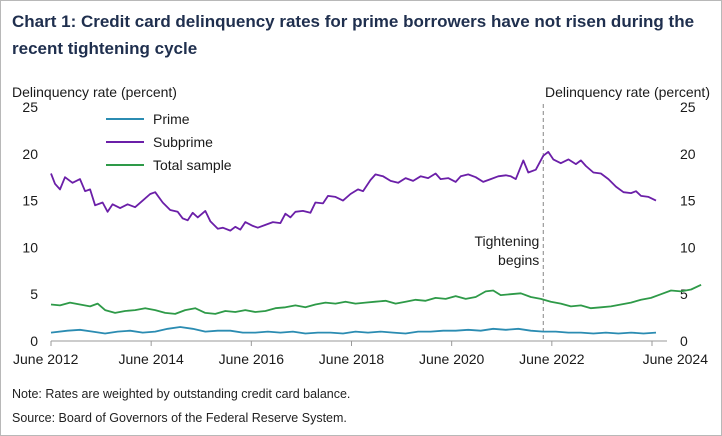 The width and height of the screenshot is (722, 436). I want to click on x-tick-label: June 2014, so click(151, 359).